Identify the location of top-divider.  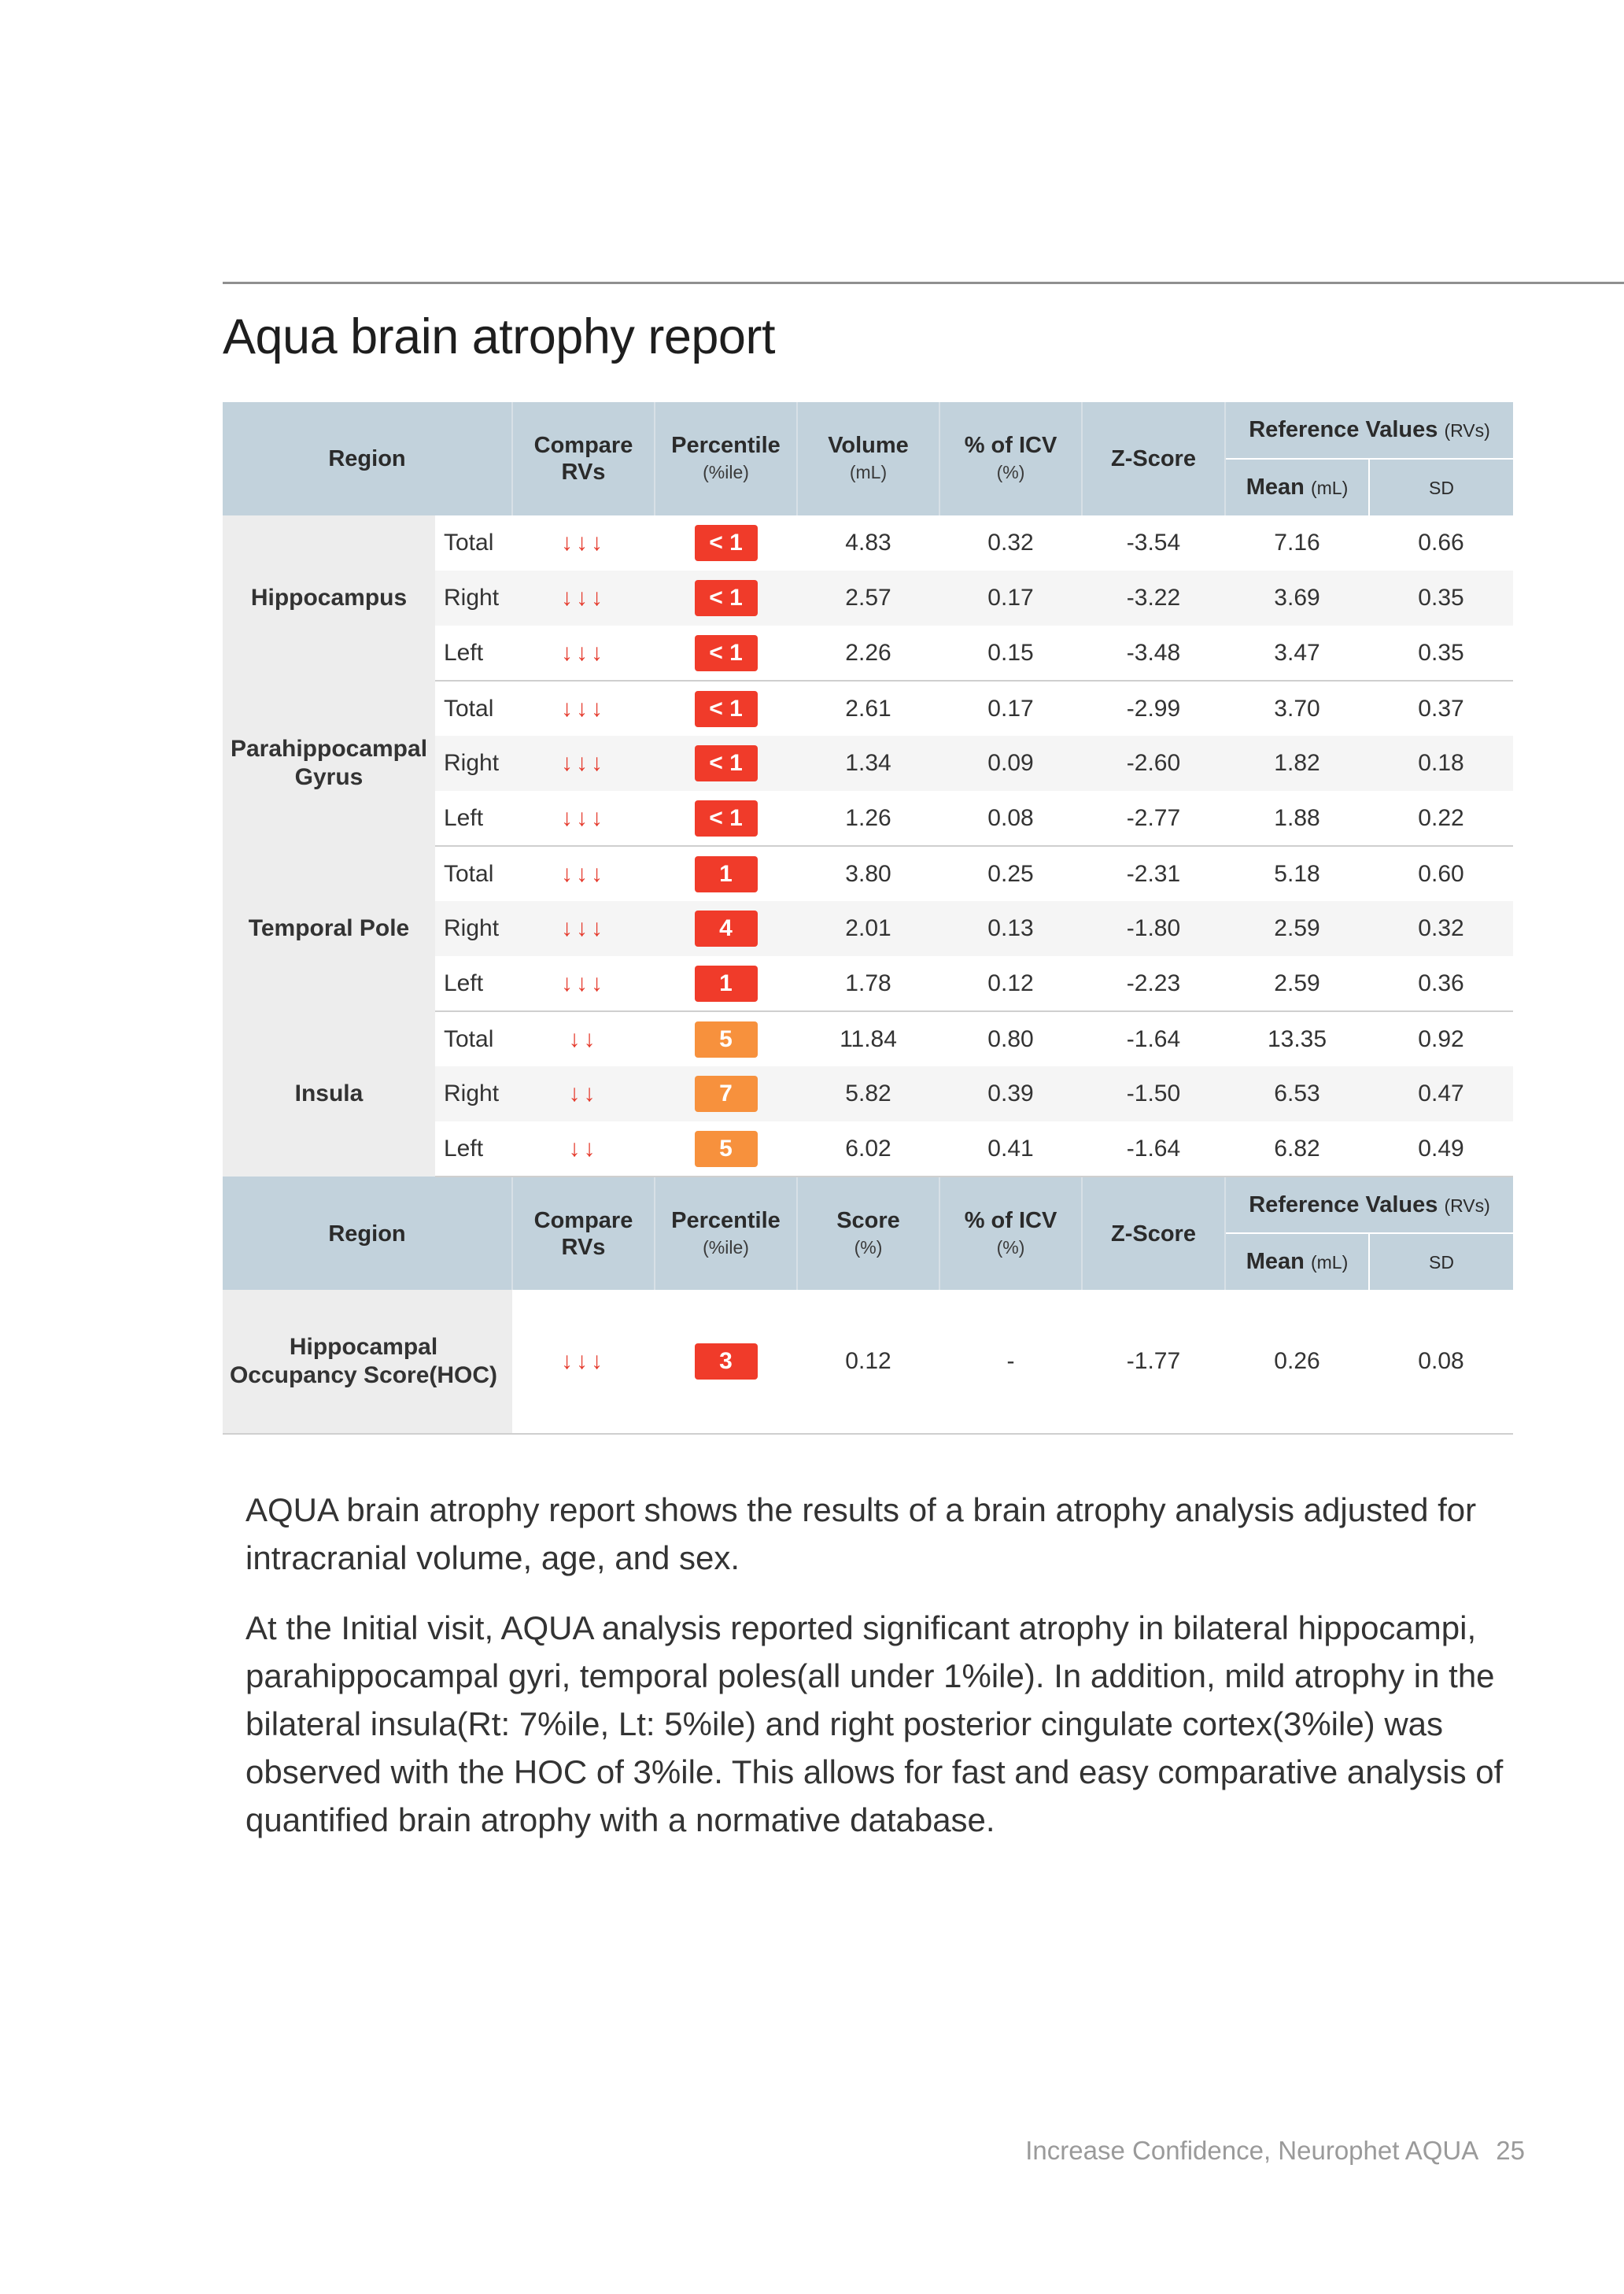
(923, 283).